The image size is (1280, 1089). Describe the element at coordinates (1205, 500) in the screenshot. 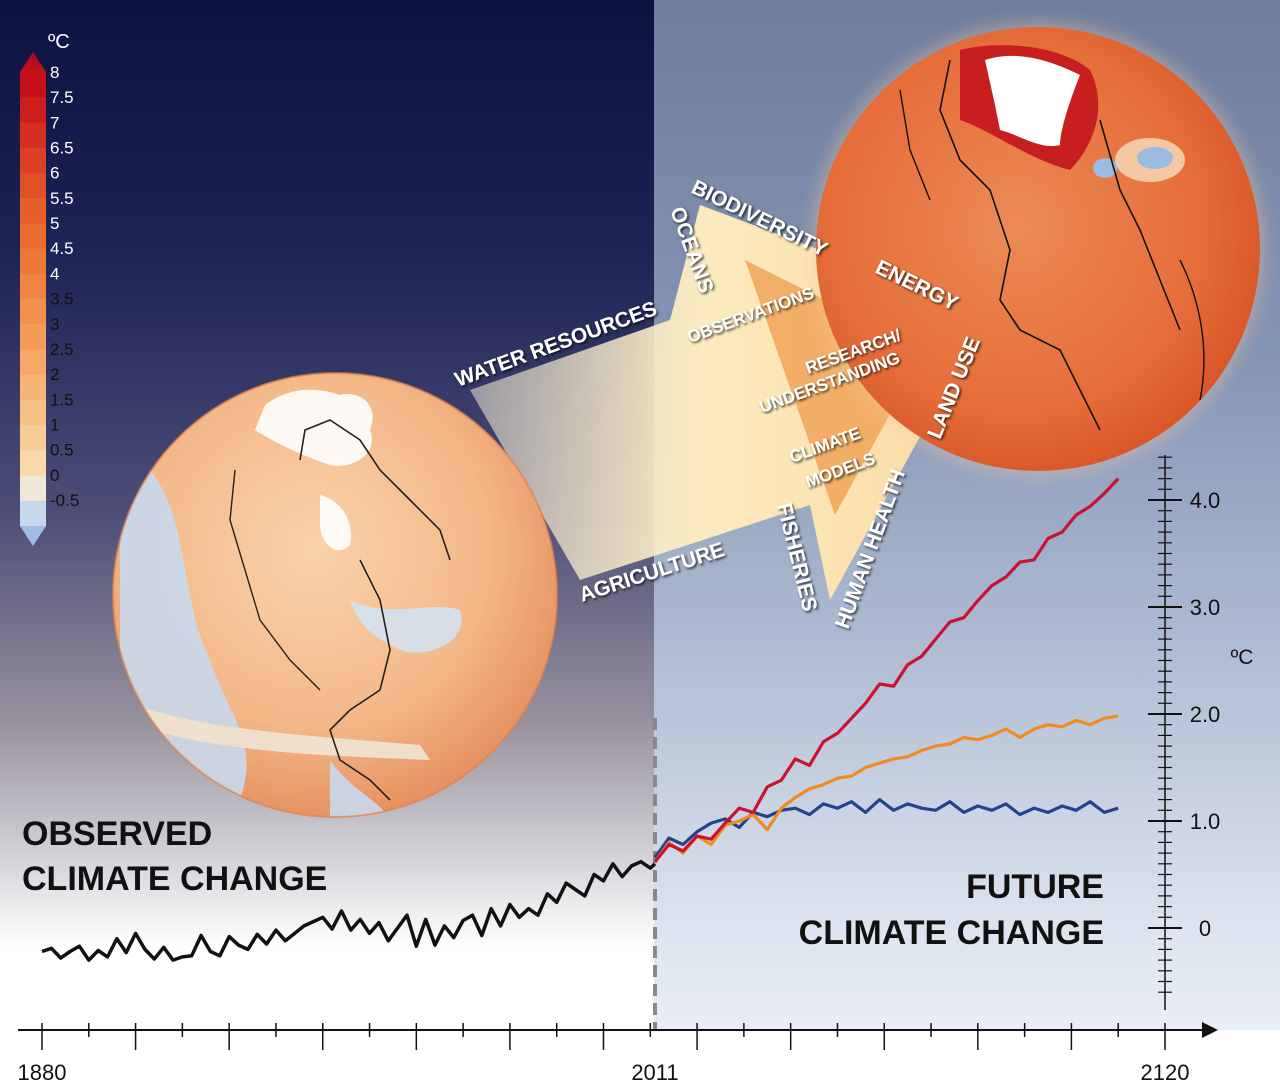

I see `y-tick-label: 4.0` at that location.